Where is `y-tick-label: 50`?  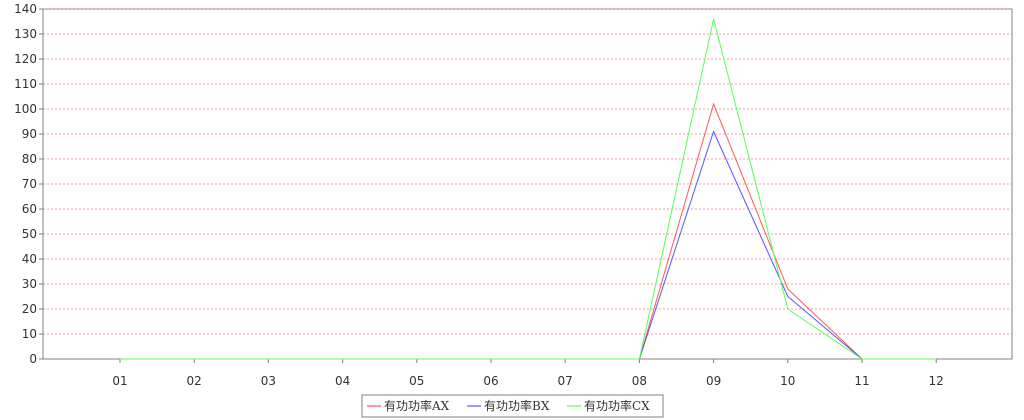 y-tick-label: 50 is located at coordinates (29, 234).